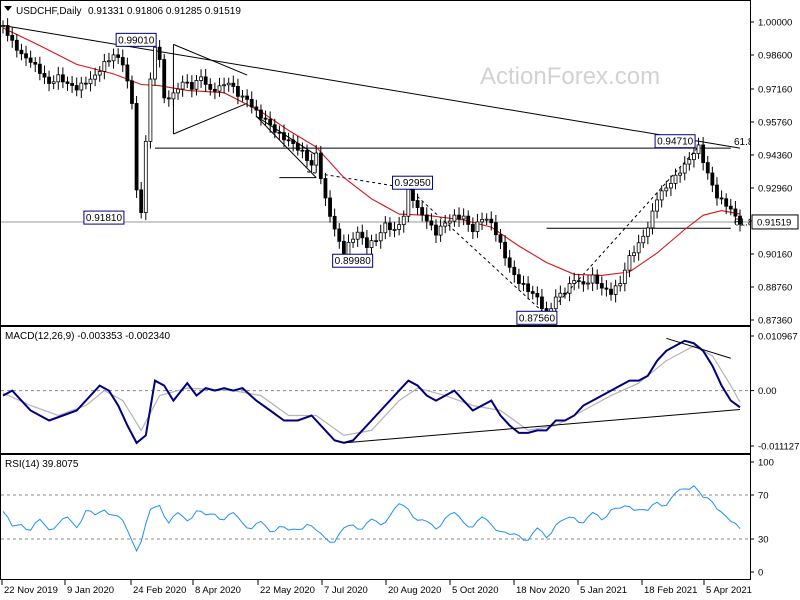 This screenshot has width=800, height=600. What do you see at coordinates (670, 590) in the screenshot?
I see `date-tick-label: 18 Feb 2021` at bounding box center [670, 590].